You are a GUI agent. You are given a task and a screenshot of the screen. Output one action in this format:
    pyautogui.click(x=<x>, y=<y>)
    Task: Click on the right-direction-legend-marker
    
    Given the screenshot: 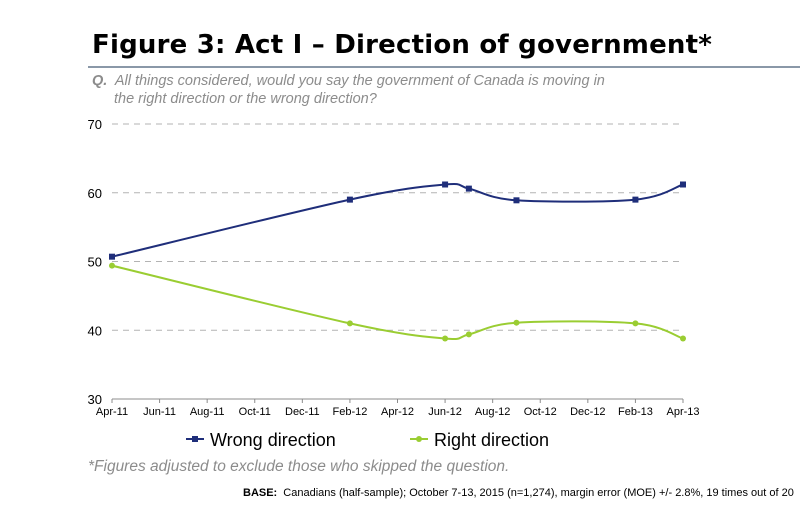 What is the action you would take?
    pyautogui.click(x=419, y=439)
    